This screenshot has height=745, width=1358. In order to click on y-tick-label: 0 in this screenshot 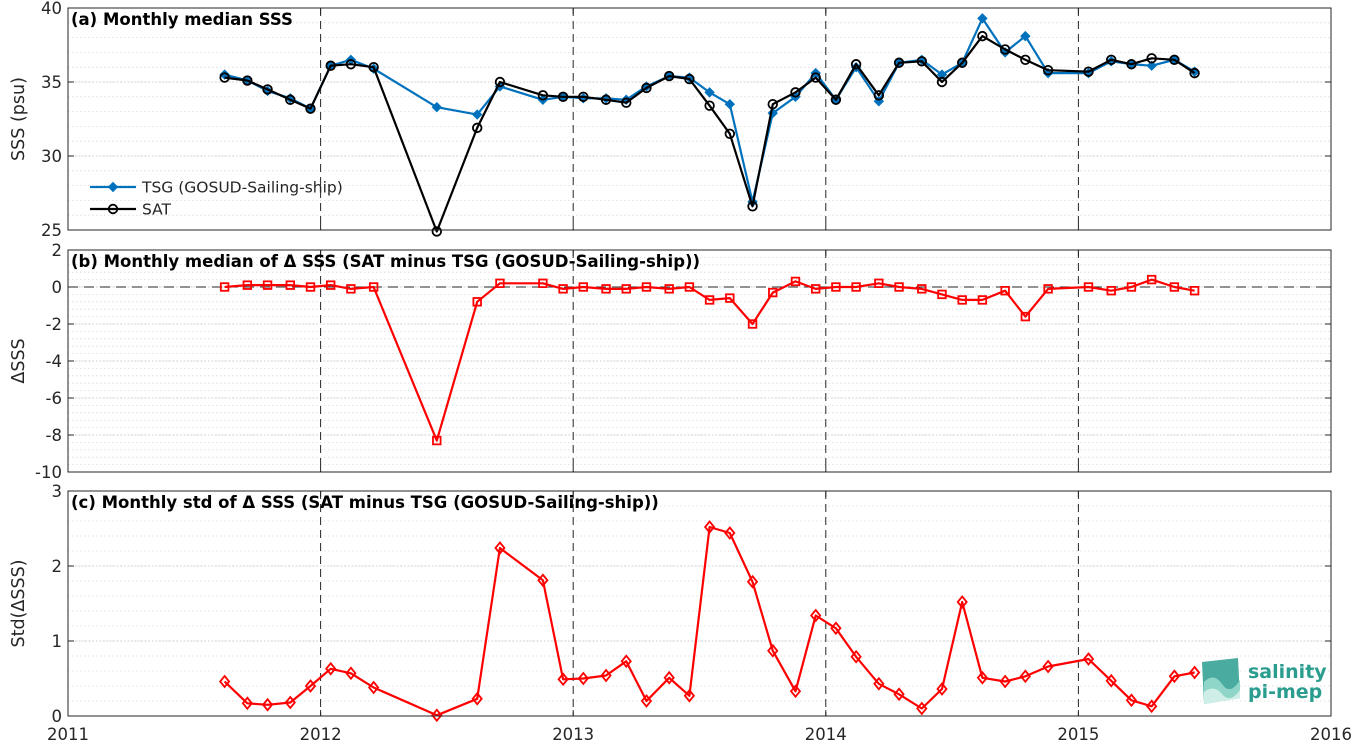, I will do `click(57, 287)`.